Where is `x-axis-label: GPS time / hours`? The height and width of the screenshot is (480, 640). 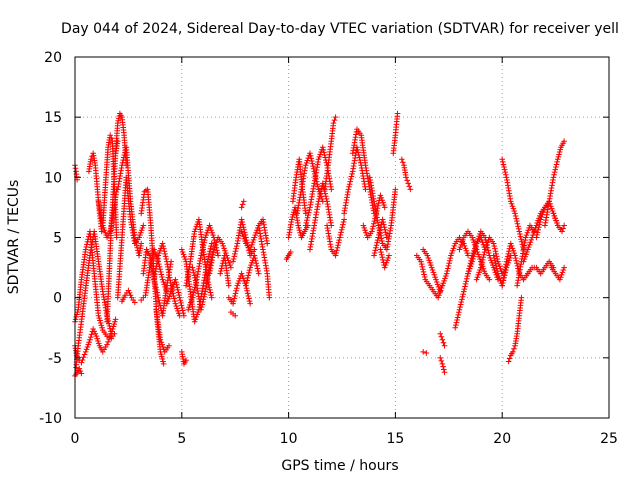 x-axis-label: GPS time / hours is located at coordinates (339, 466).